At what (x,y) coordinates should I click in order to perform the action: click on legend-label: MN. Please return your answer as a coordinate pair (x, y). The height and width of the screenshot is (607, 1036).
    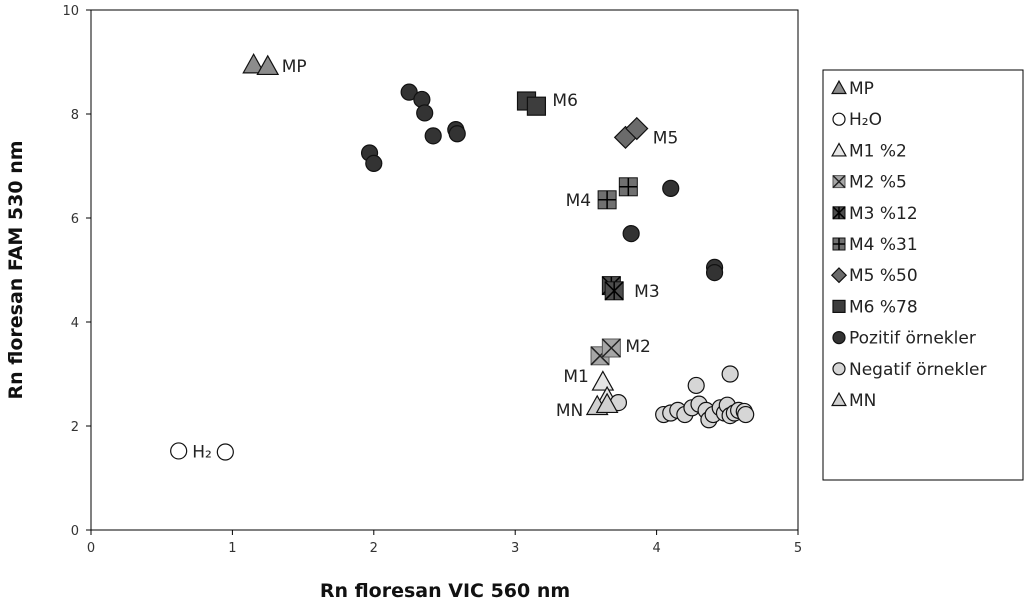
    Looking at the image, I should click on (862, 401).